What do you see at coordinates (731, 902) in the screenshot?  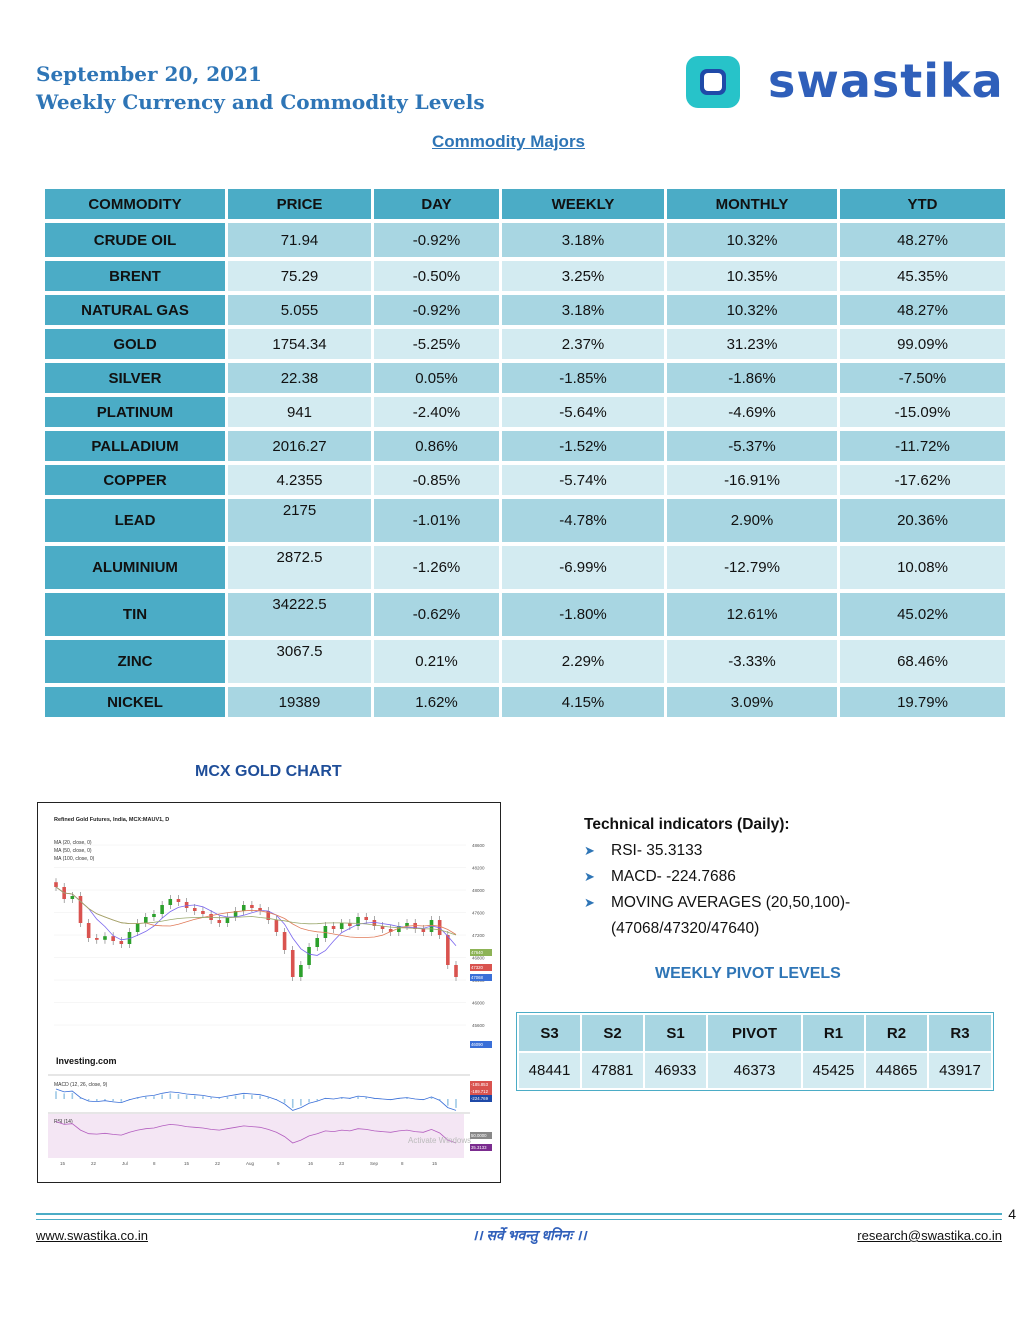 I see `ma-title: MOVING AVERAGES (20,50,100)-` at bounding box center [731, 902].